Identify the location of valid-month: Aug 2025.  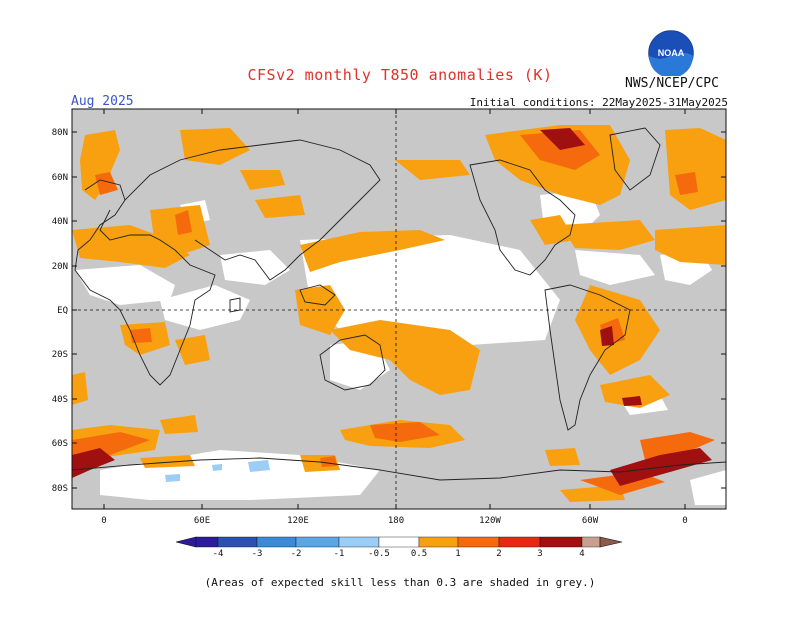
(102, 101).